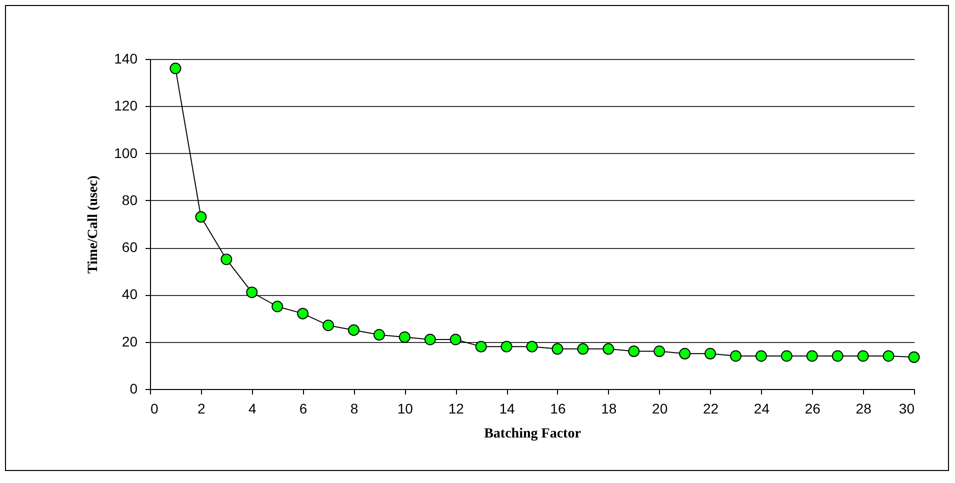 This screenshot has height=483, width=955. I want to click on x-tick-label: 0, so click(154, 408).